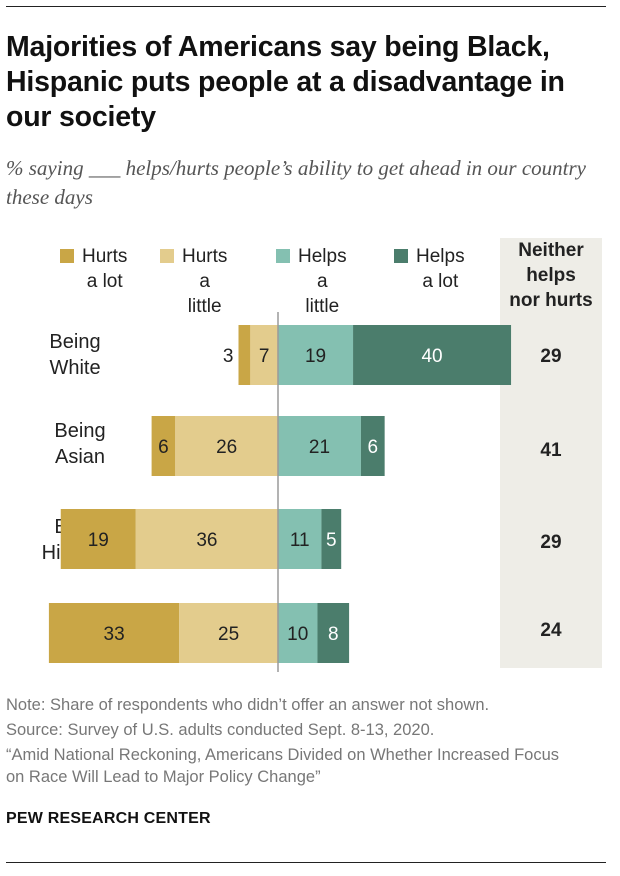  I want to click on bar-black-helps-a-lot, so click(333, 633).